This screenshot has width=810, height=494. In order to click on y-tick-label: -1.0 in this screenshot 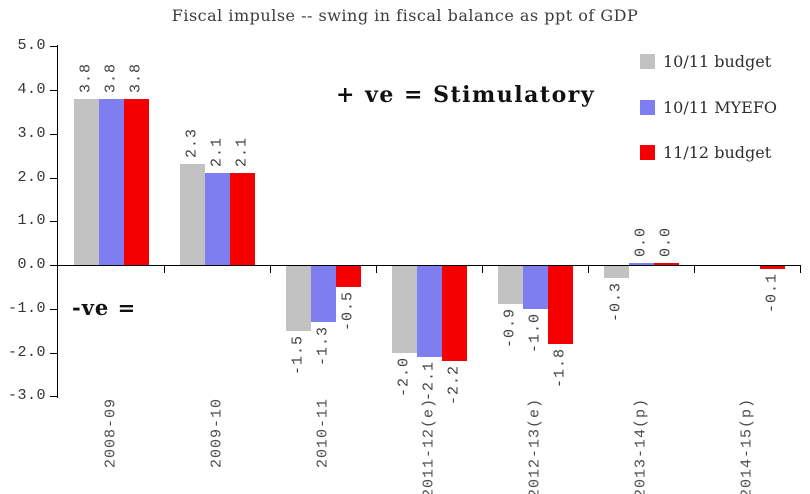, I will do `click(26, 308)`.